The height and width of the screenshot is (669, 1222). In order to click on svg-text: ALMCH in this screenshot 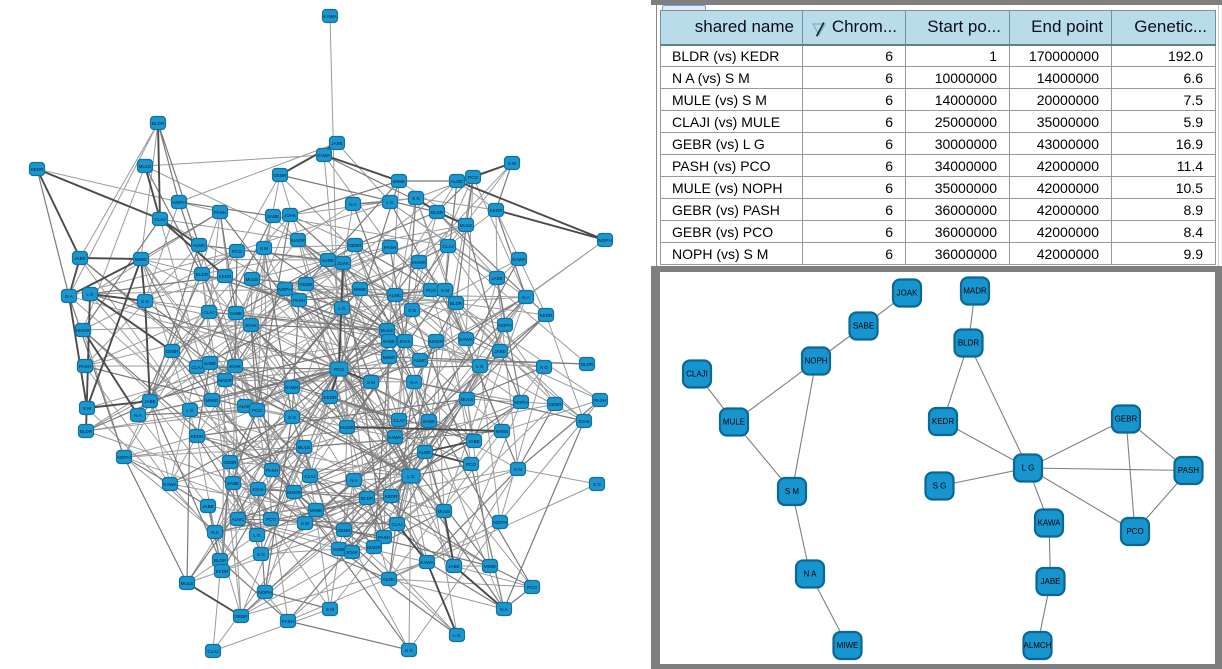, I will do `click(1037, 645)`.